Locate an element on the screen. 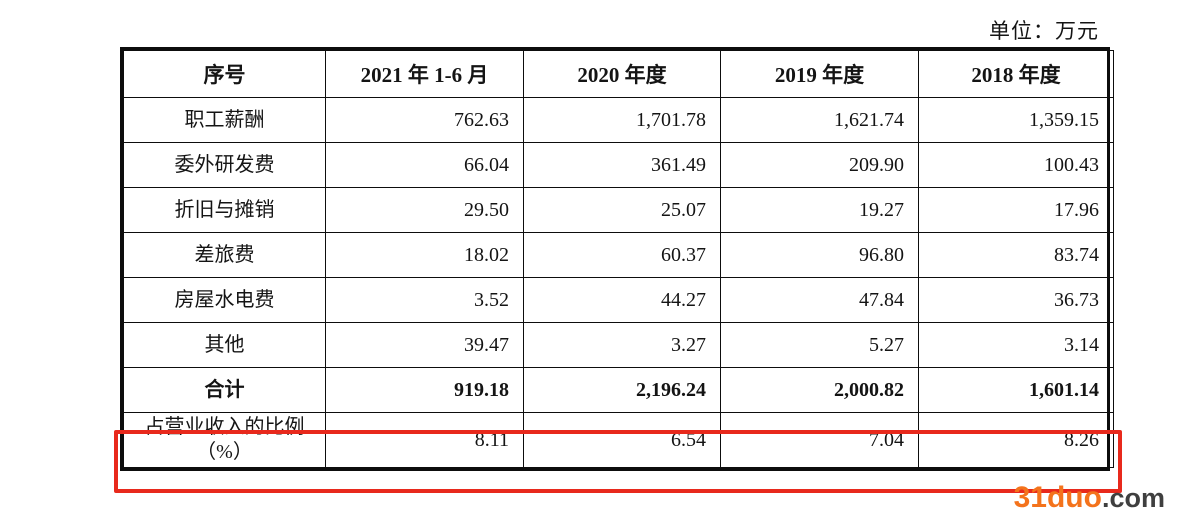 The image size is (1187, 517). cell-value: 7.04 is located at coordinates (819, 440).